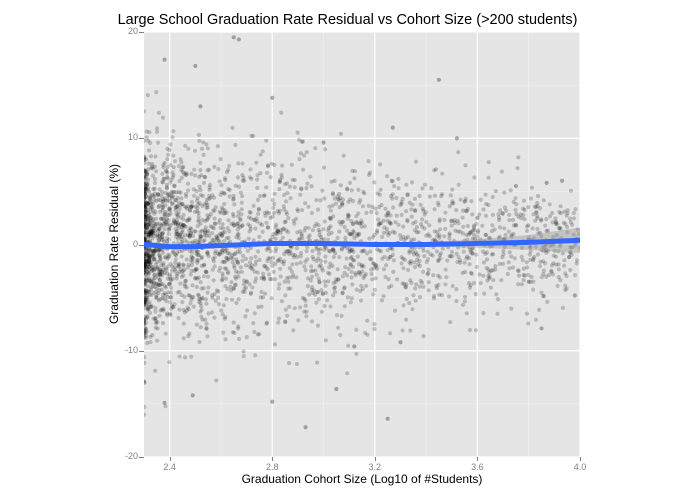 The image size is (695, 494). I want to click on x-tick-label: 3.6, so click(477, 467).